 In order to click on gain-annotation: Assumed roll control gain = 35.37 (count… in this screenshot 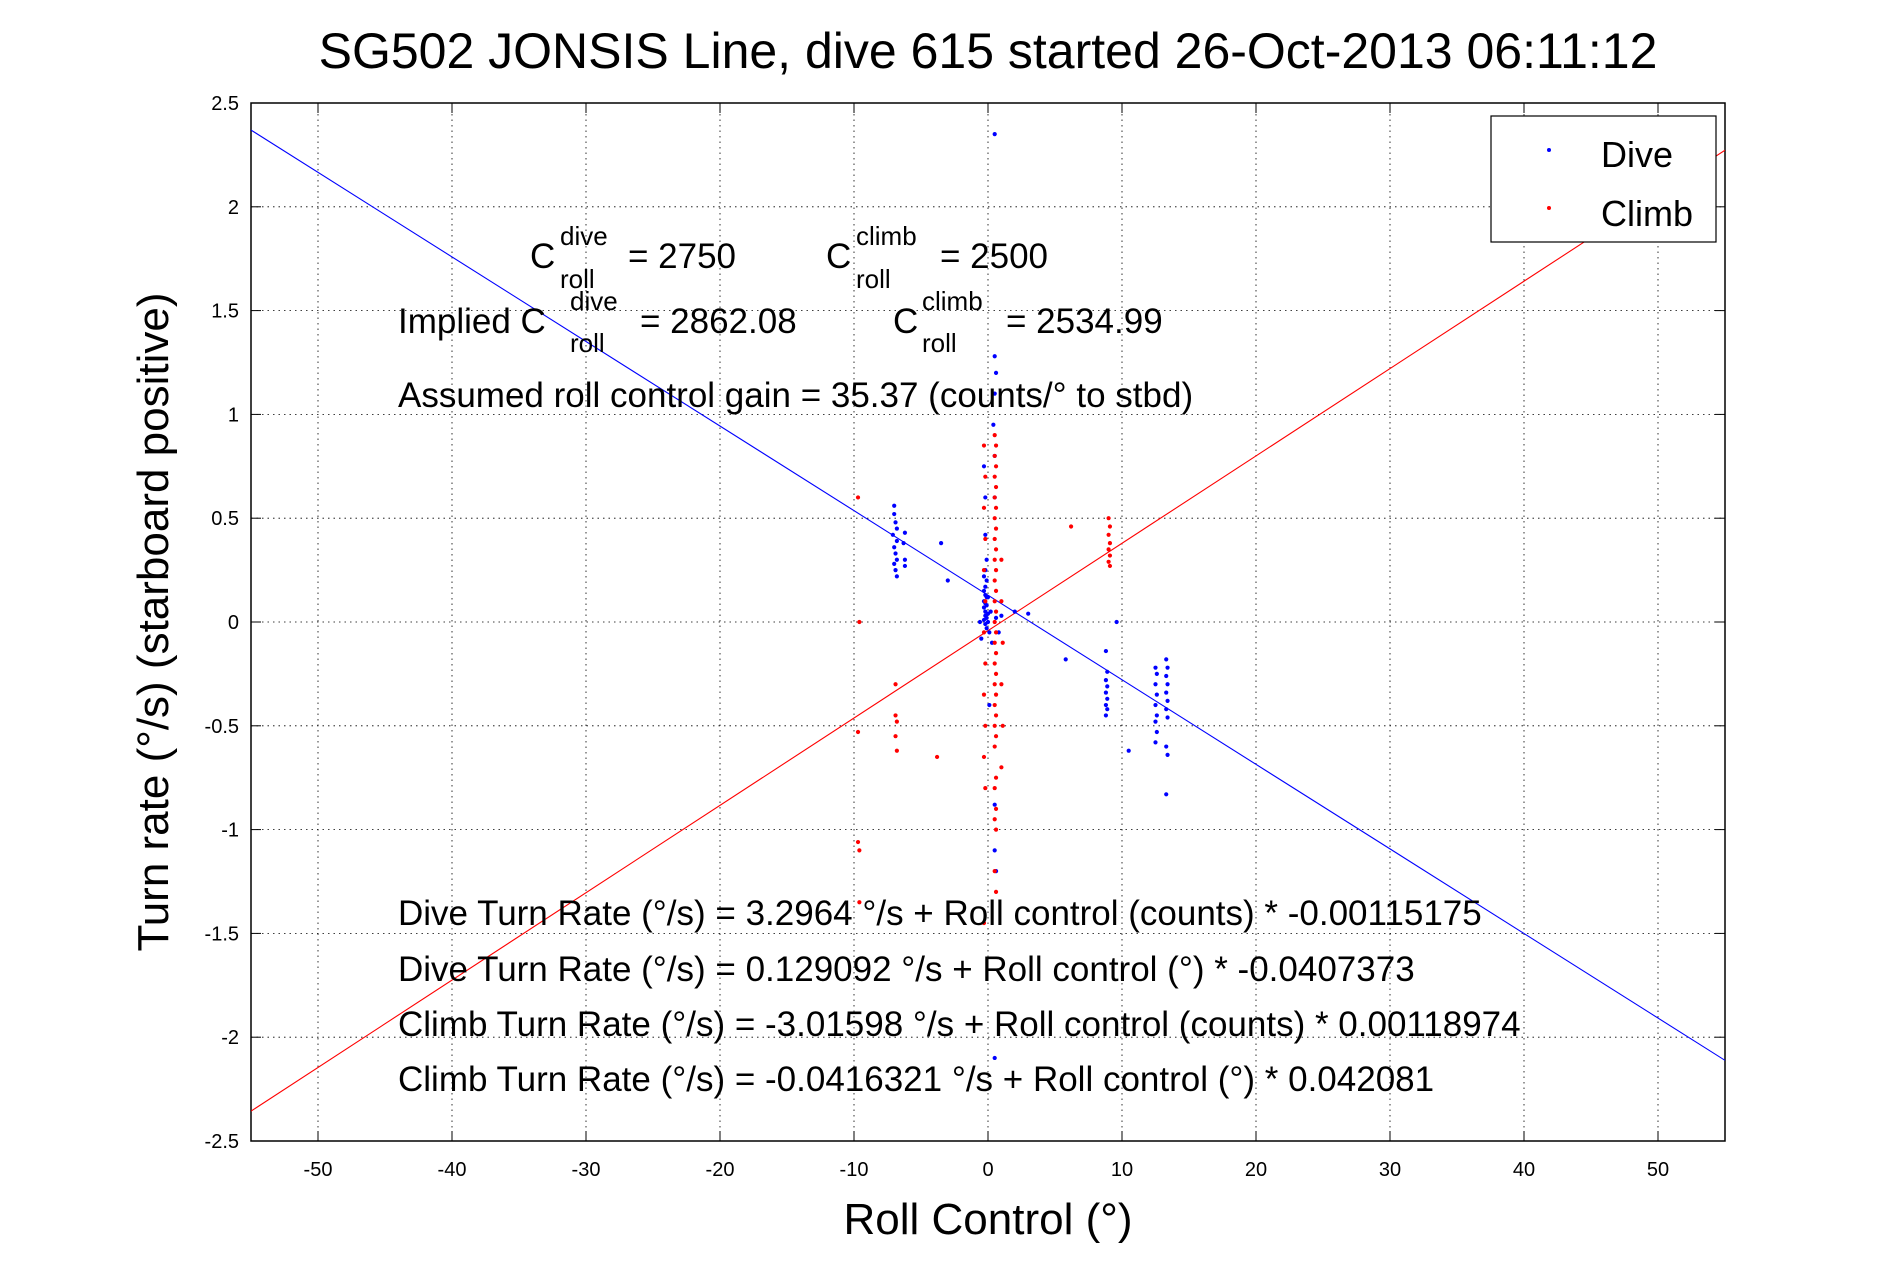, I will do `click(795, 395)`.